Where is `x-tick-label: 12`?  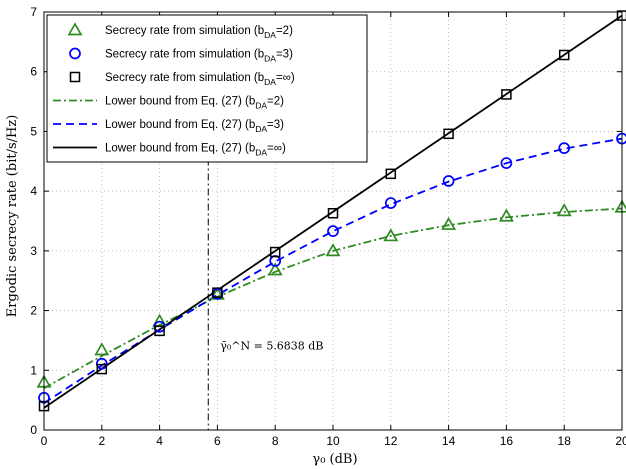 x-tick-label: 12 is located at coordinates (391, 441).